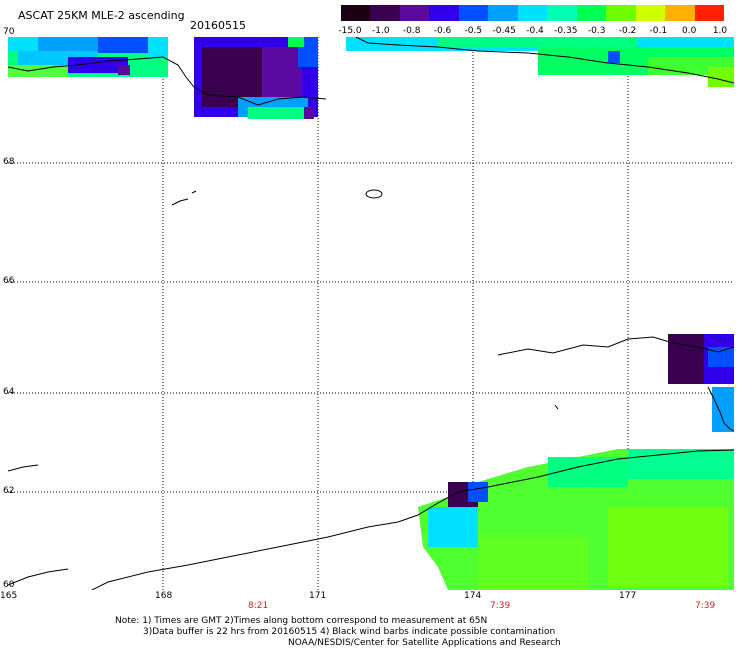 The width and height of the screenshot is (740, 650). What do you see at coordinates (381, 31) in the screenshot?
I see `colorbar-tick-label: -1.0` at bounding box center [381, 31].